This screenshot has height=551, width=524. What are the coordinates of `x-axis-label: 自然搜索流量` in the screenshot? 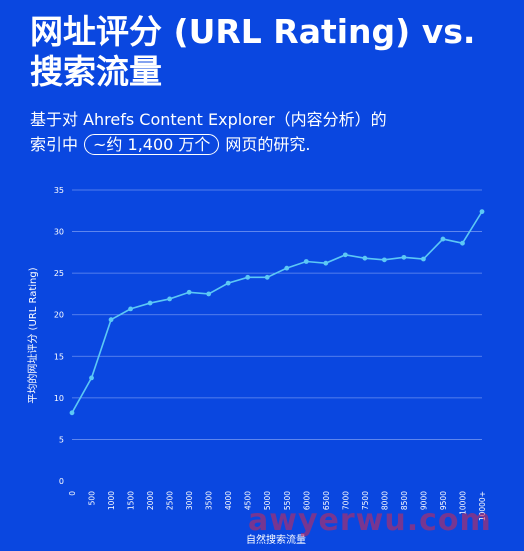 It's located at (276, 539).